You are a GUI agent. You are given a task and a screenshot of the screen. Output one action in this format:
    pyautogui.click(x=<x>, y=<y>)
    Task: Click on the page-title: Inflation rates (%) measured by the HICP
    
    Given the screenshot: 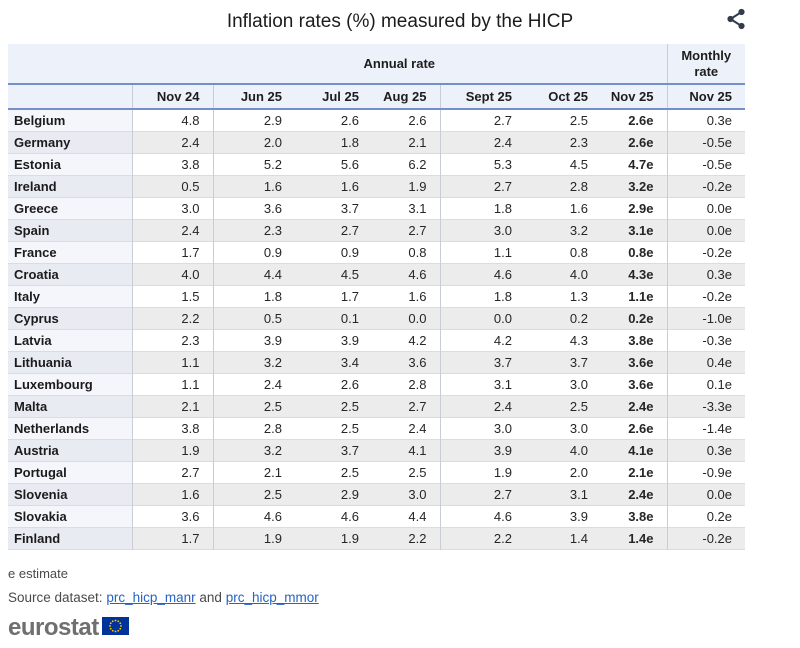 What is the action you would take?
    pyautogui.click(x=400, y=21)
    